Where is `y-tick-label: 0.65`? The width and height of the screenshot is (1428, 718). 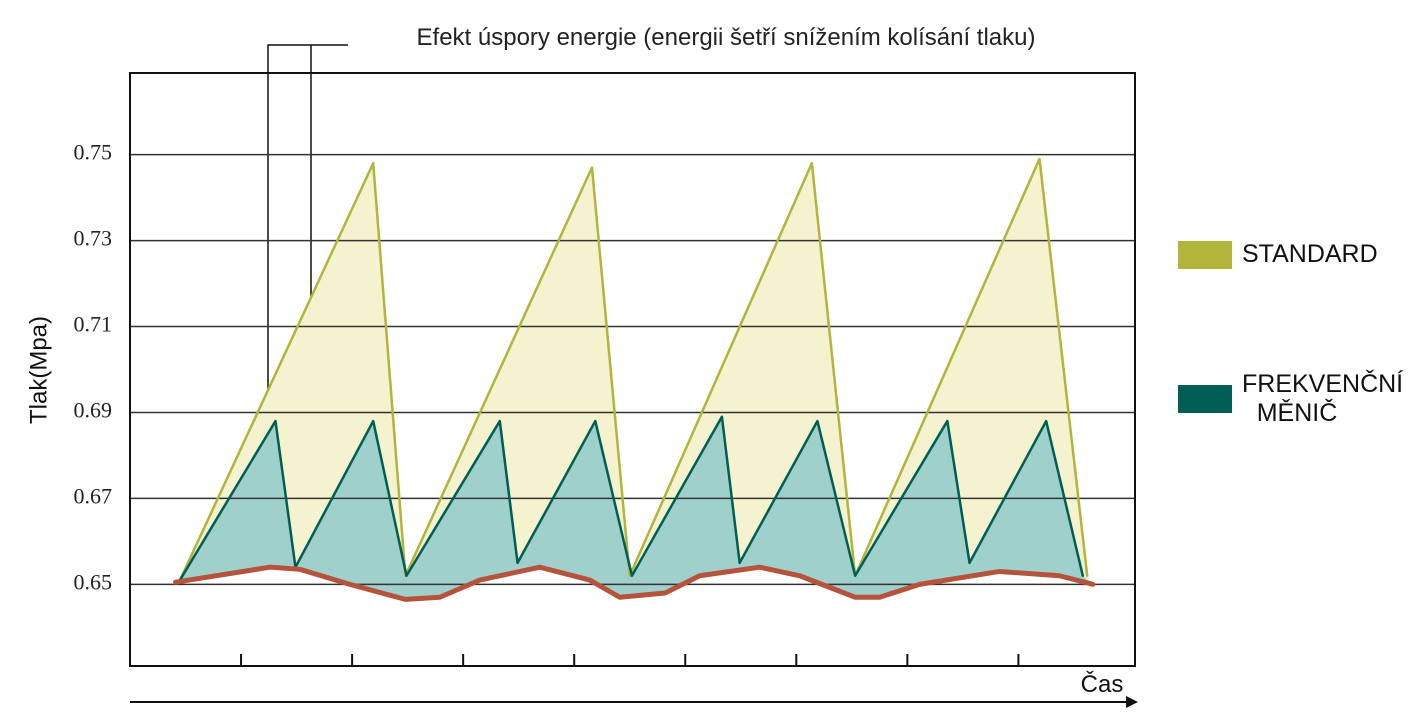
y-tick-label: 0.65 is located at coordinates (93, 581).